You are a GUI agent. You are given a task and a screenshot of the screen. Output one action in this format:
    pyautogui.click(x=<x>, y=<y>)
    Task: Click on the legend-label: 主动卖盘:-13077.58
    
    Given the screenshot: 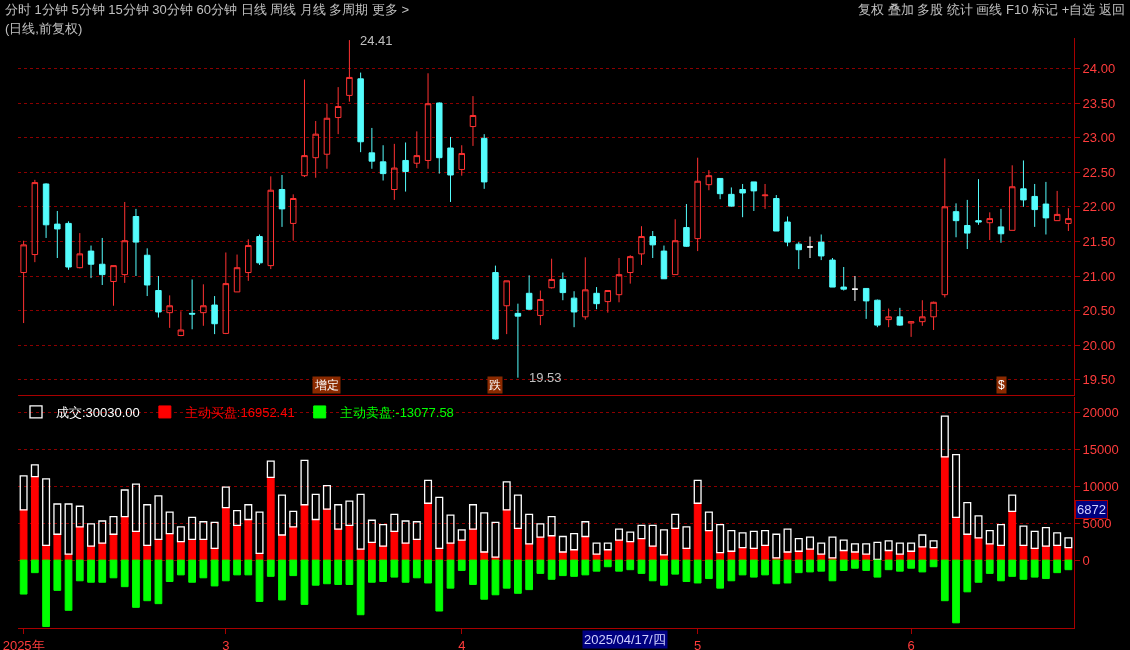 What is the action you would take?
    pyautogui.click(x=396, y=413)
    